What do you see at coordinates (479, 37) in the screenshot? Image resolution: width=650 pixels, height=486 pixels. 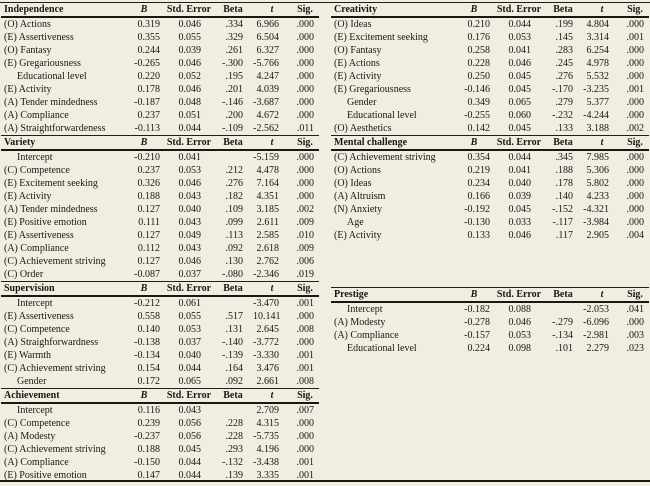 I see `cell-b: 0.176` at bounding box center [479, 37].